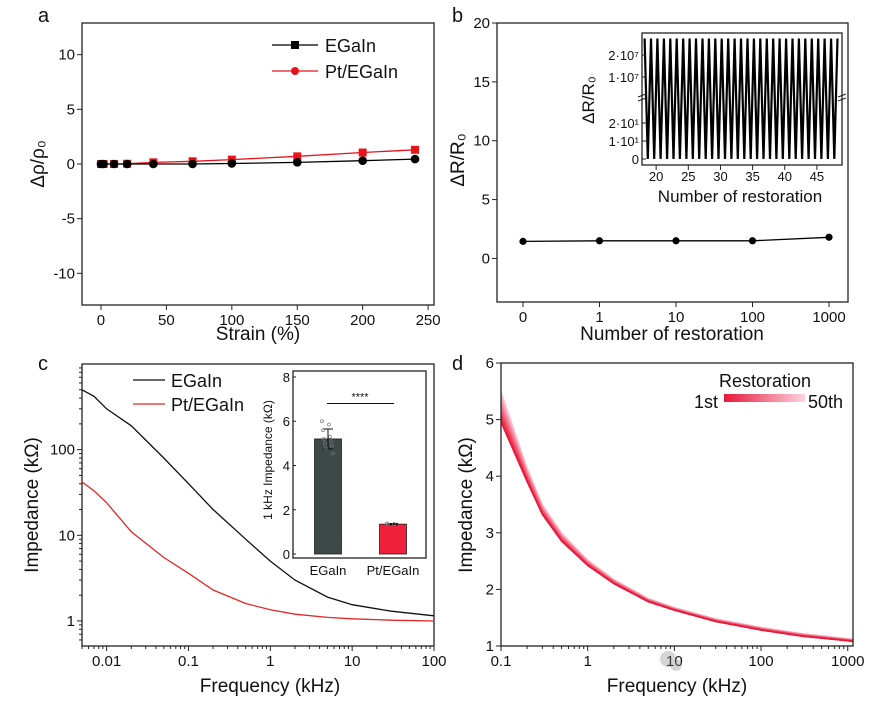  I want to click on y-tick-label: 1, so click(71, 621).